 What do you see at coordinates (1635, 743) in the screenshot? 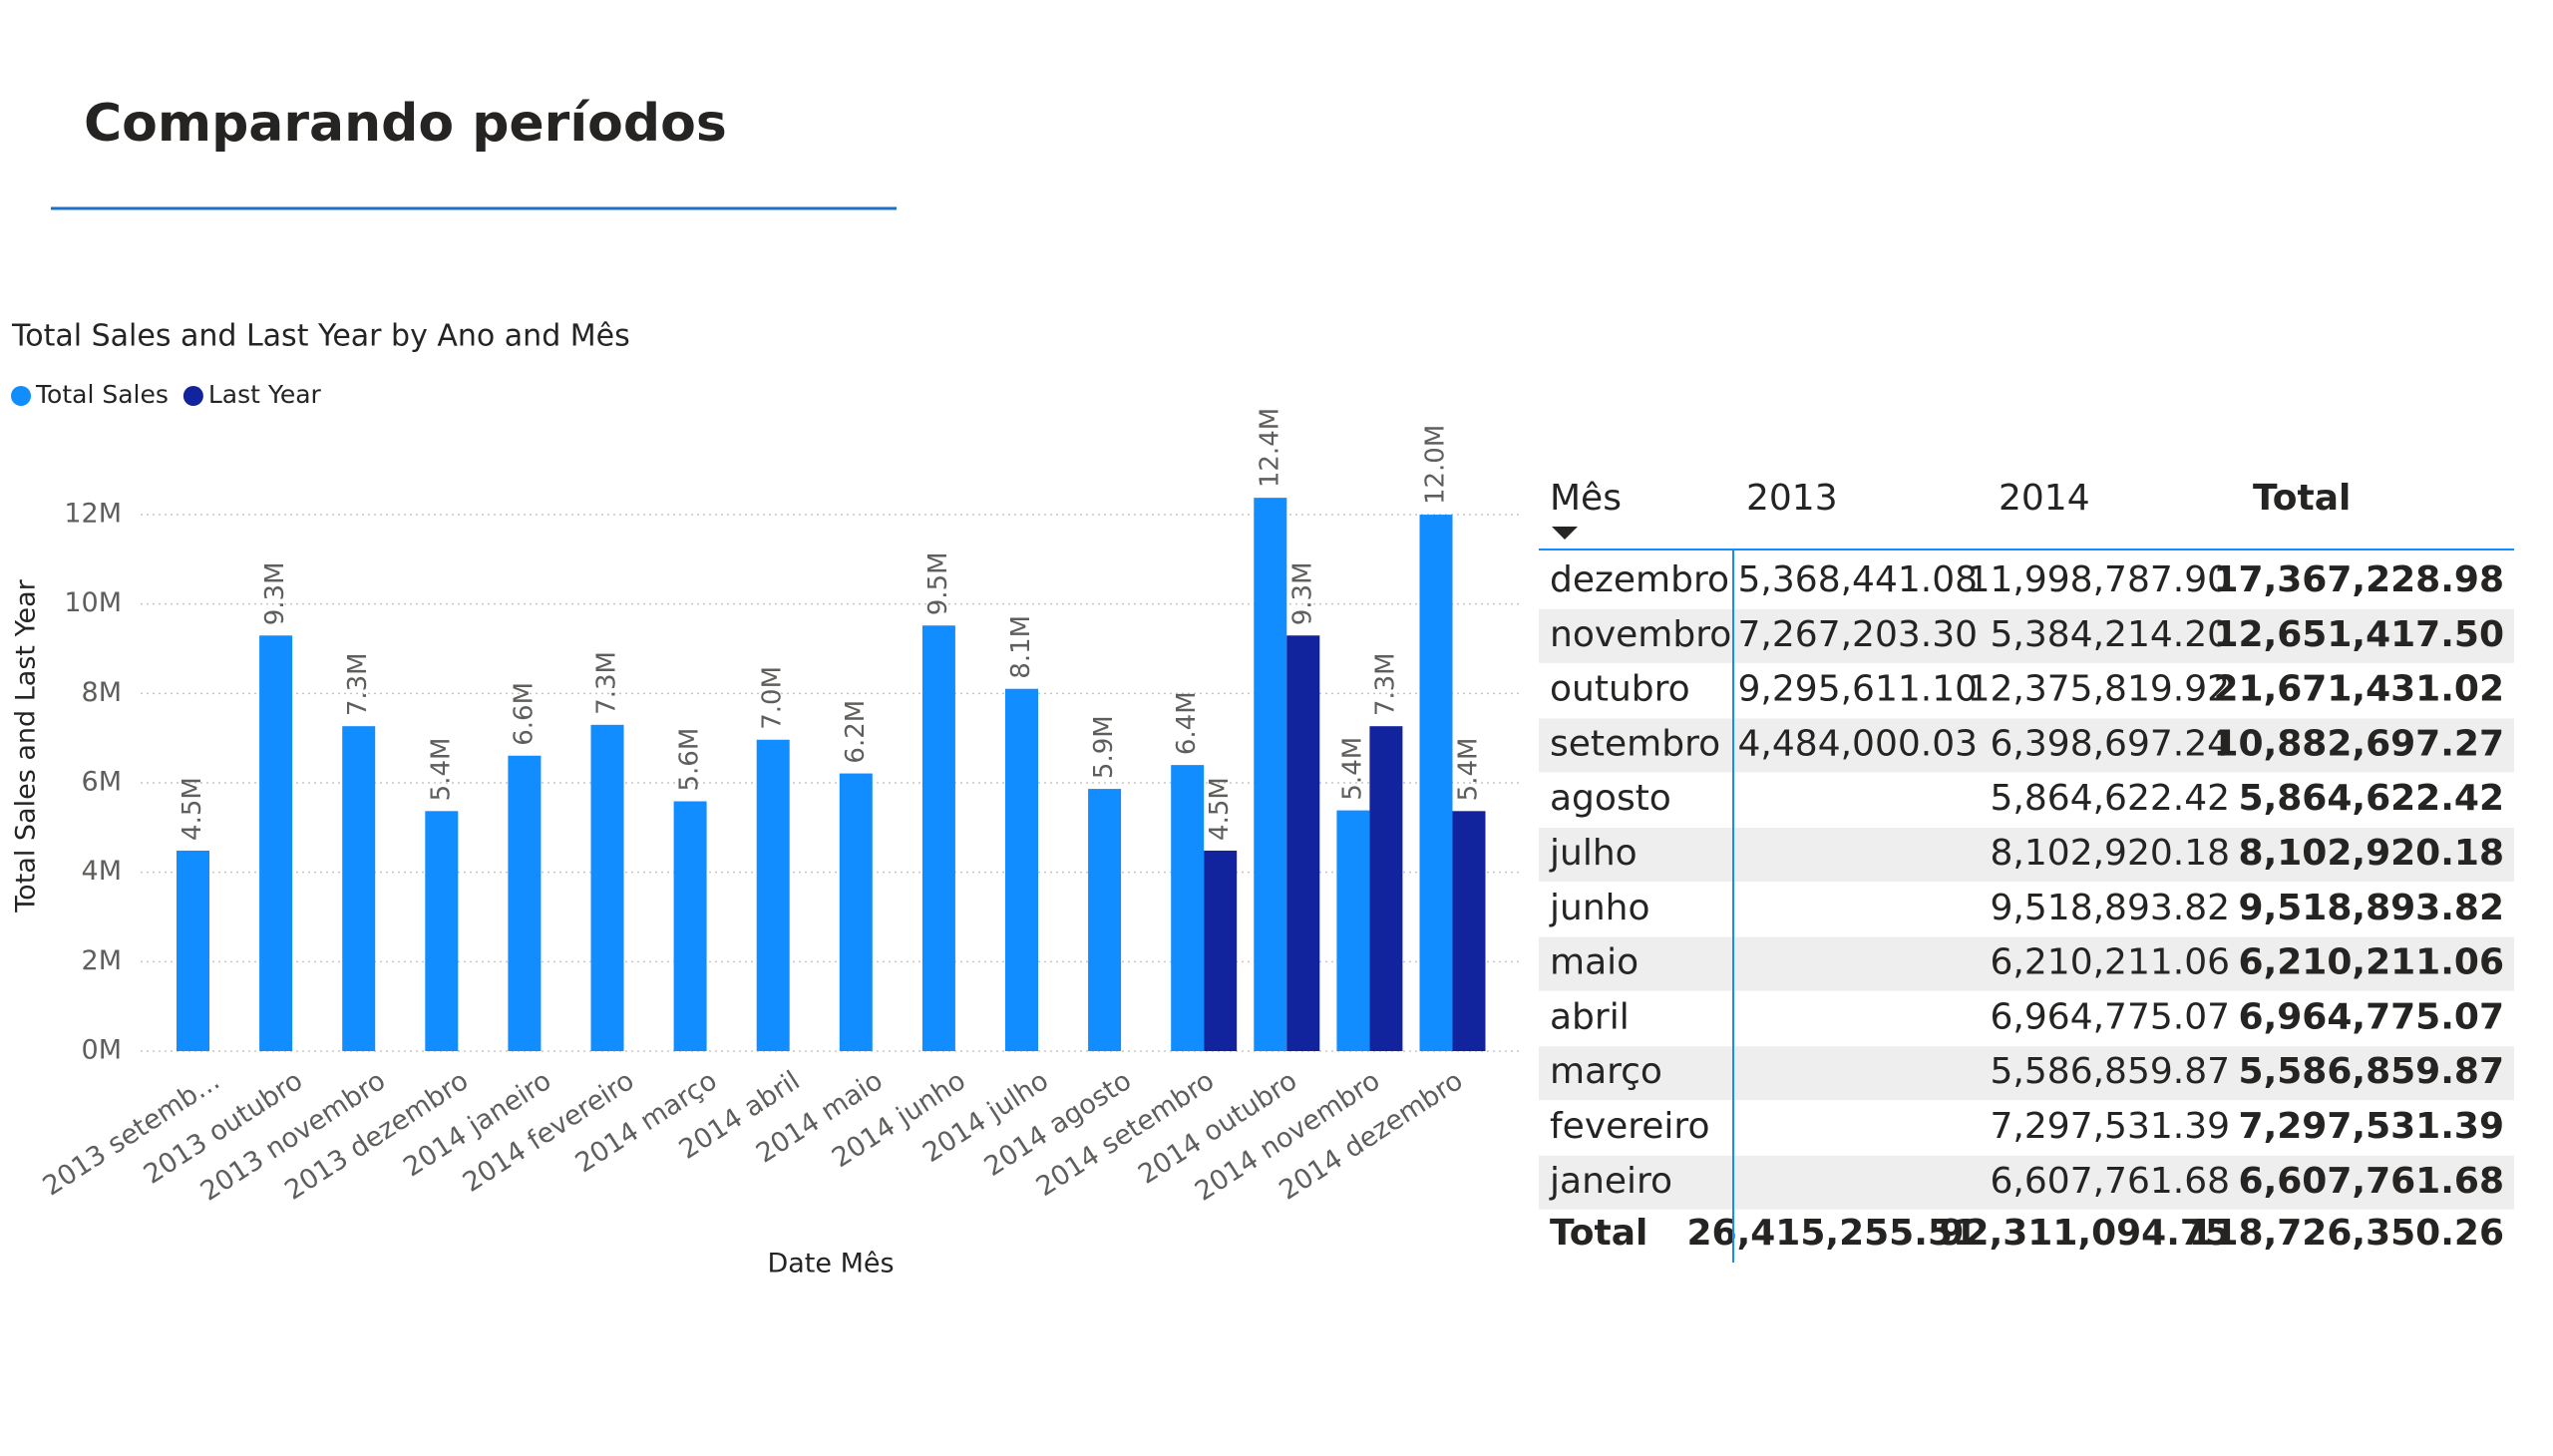
I see `row-label: setembro` at bounding box center [1635, 743].